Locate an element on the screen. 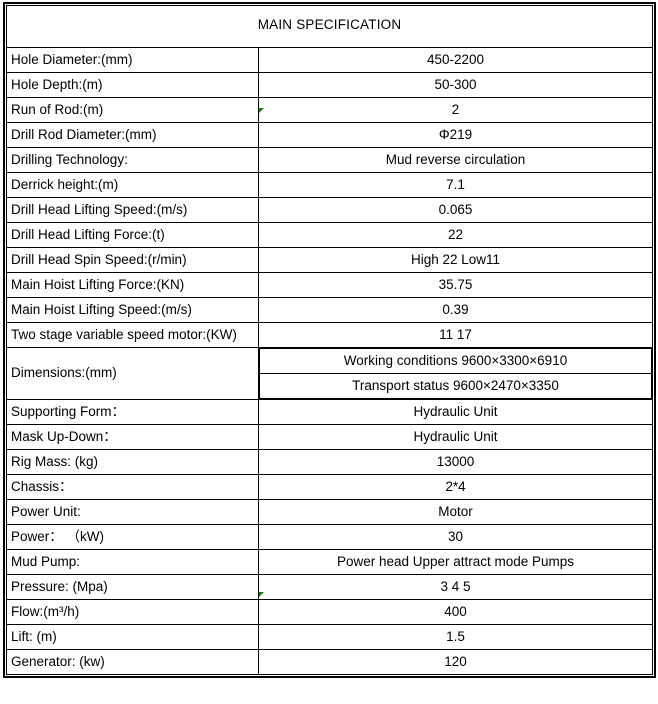 This screenshot has width=658, height=704. row-value: 22 is located at coordinates (455, 235).